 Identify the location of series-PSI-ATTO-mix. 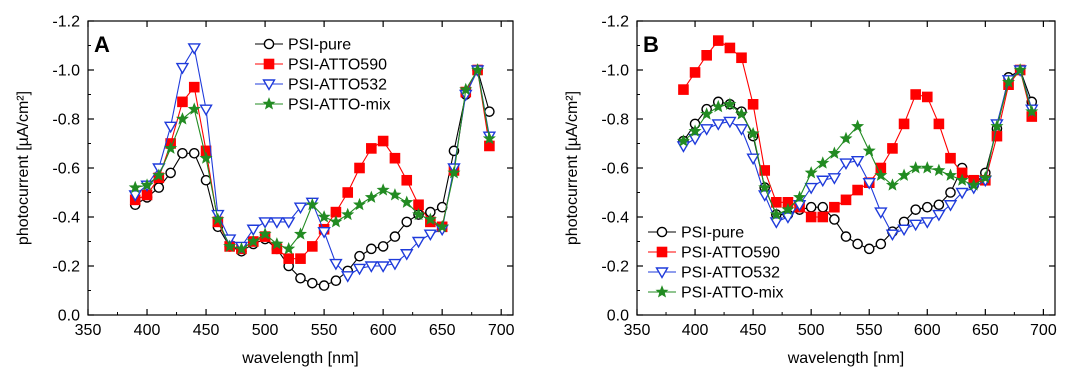
(857, 142).